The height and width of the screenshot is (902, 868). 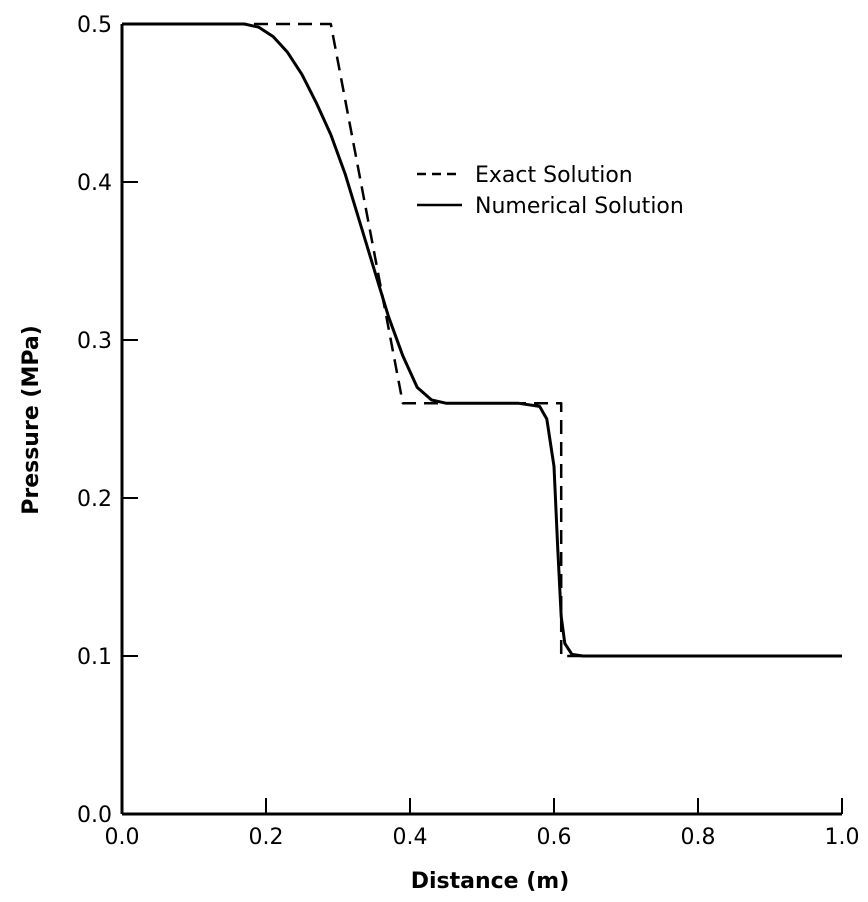 What do you see at coordinates (94, 341) in the screenshot?
I see `y-tick-label: 0.3` at bounding box center [94, 341].